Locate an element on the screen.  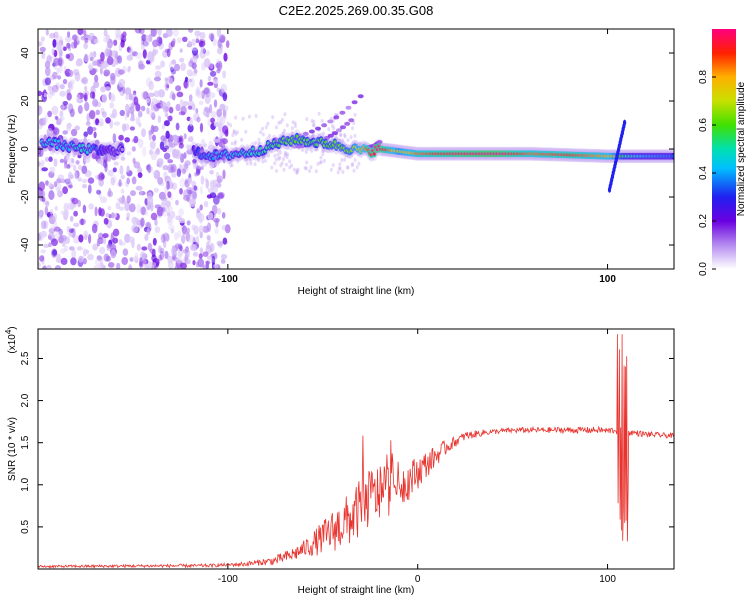
spectrogram-xtick-label: 100 is located at coordinates (607, 279).